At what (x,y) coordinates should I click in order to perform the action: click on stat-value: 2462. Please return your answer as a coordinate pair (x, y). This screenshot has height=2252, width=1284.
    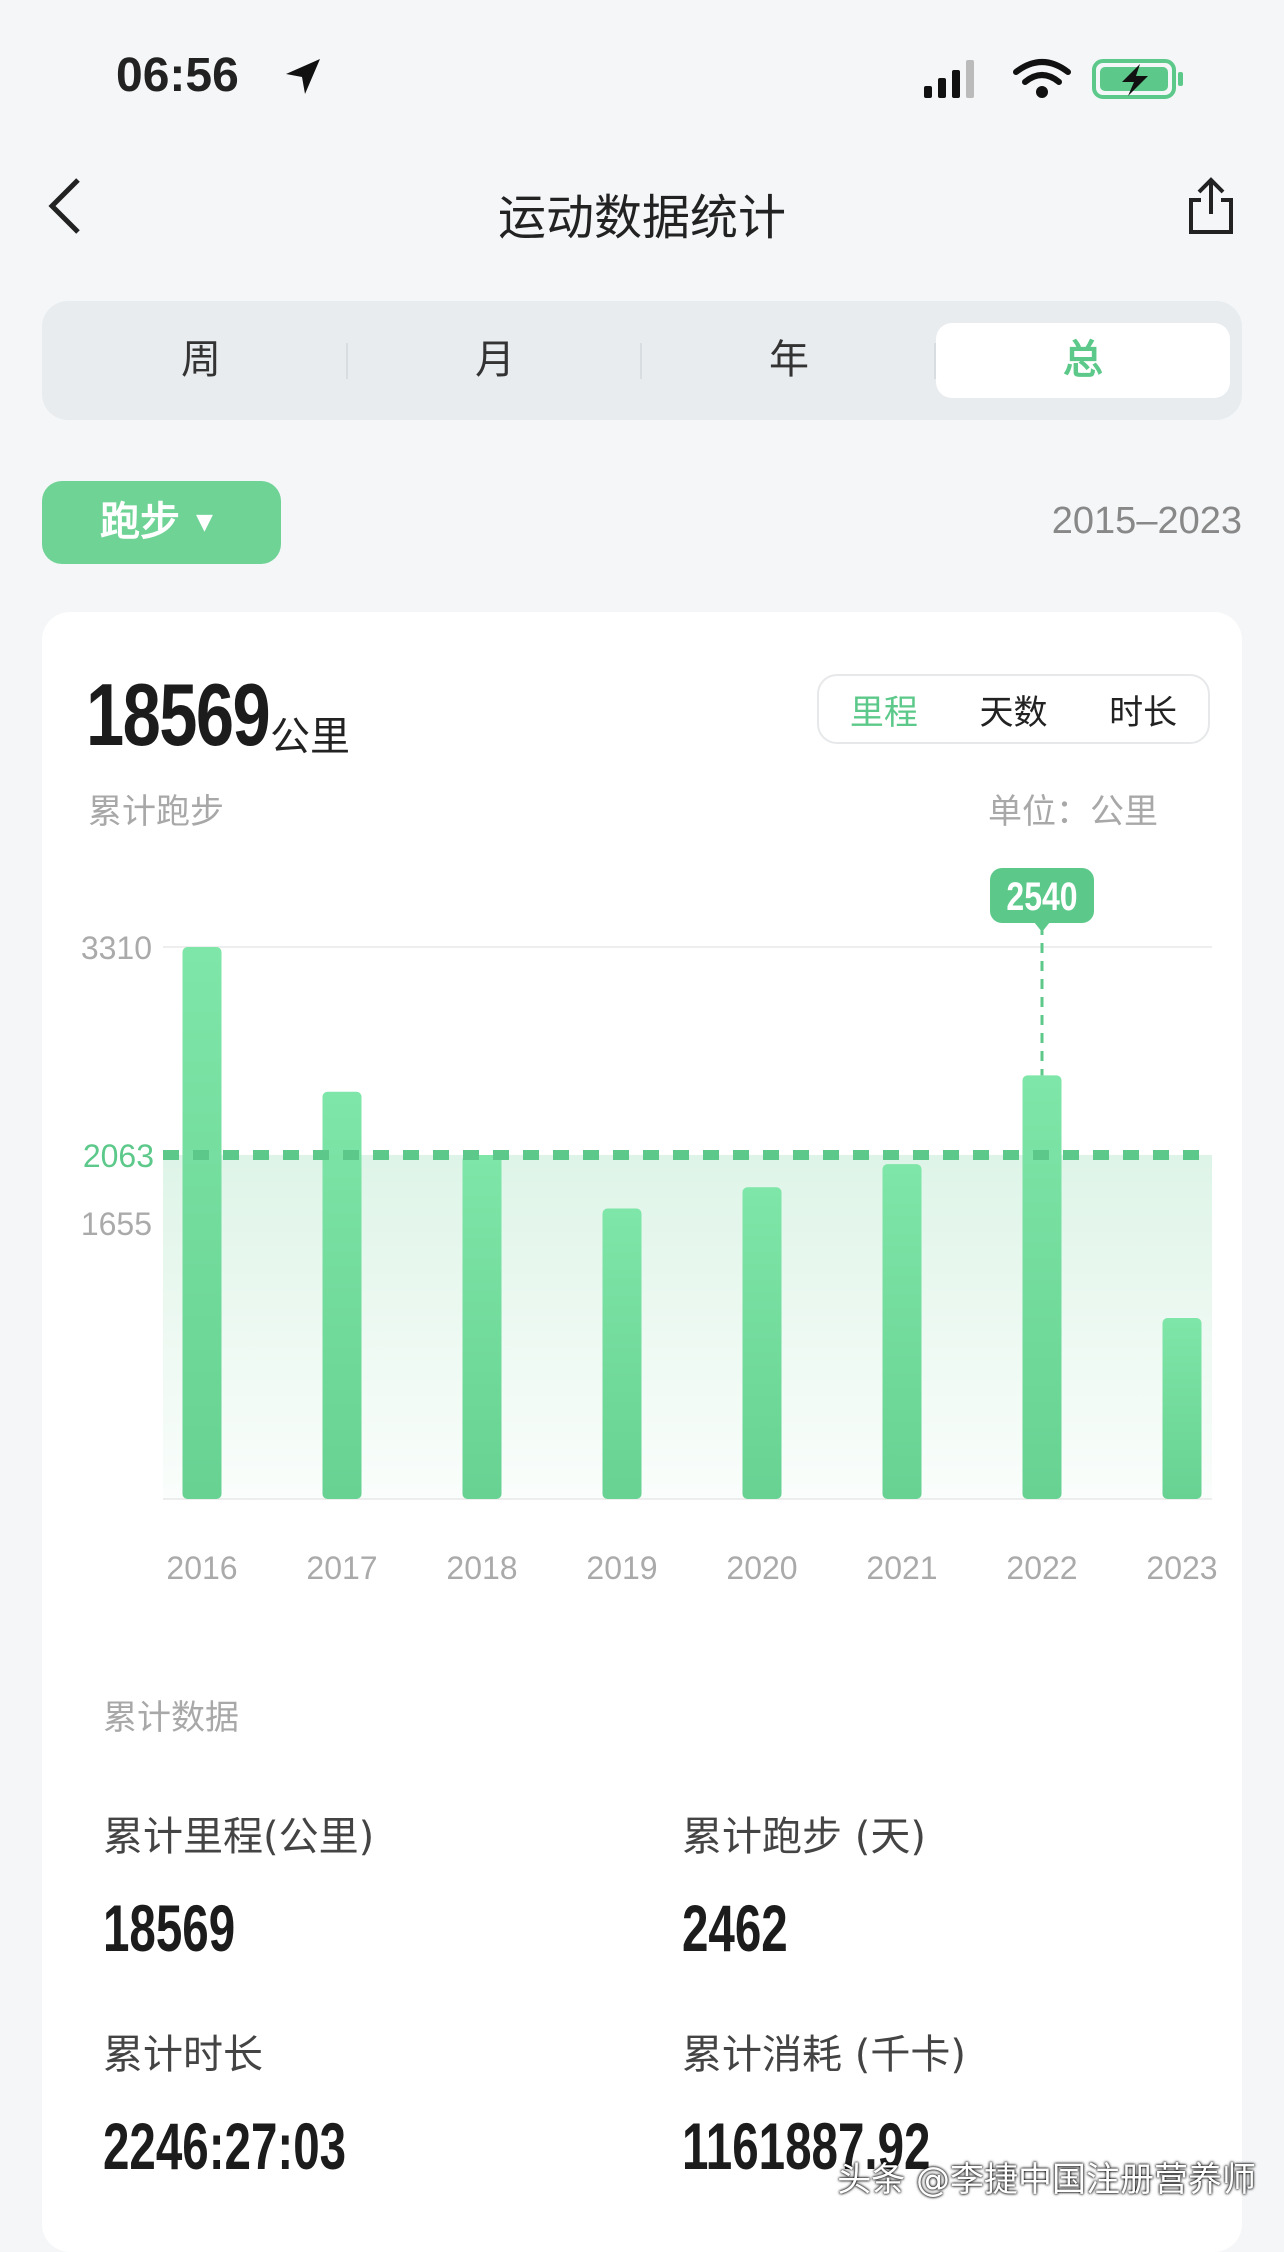
    Looking at the image, I should click on (735, 1928).